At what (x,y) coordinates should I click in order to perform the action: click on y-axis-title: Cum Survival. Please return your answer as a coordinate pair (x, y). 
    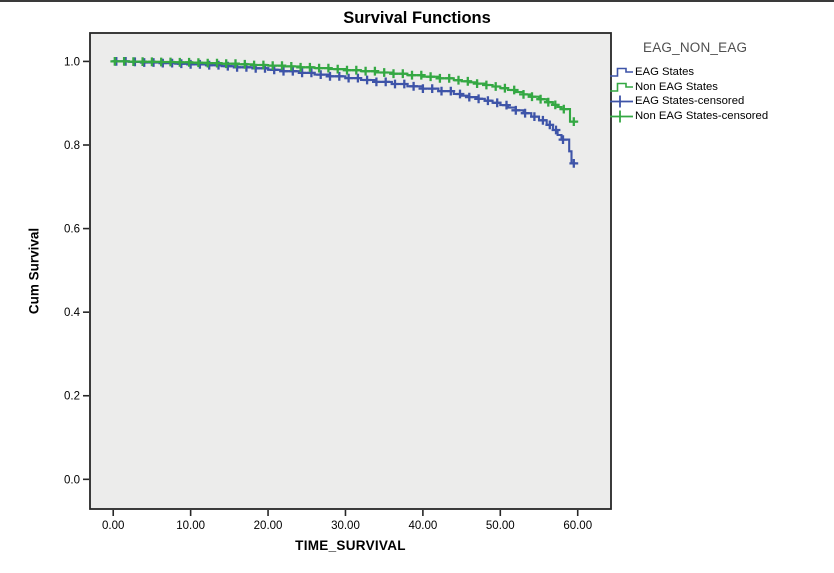
    Looking at the image, I should click on (34, 271).